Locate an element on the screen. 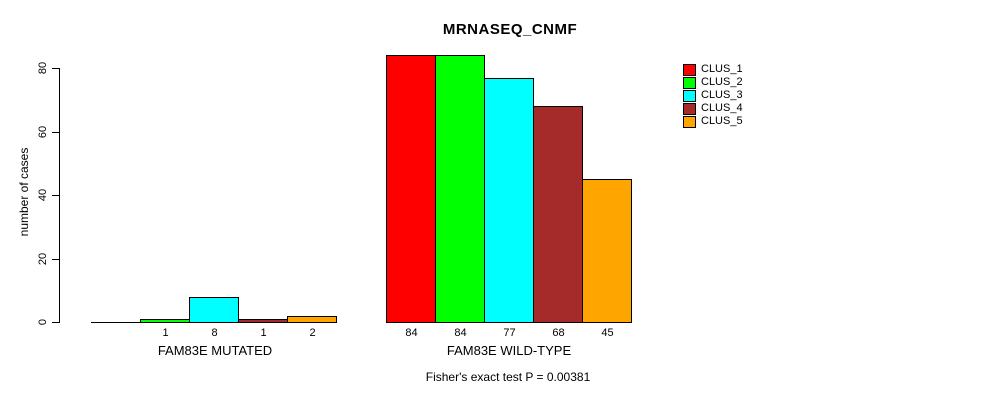  legend-item: CLUS_4 is located at coordinates (713, 108).